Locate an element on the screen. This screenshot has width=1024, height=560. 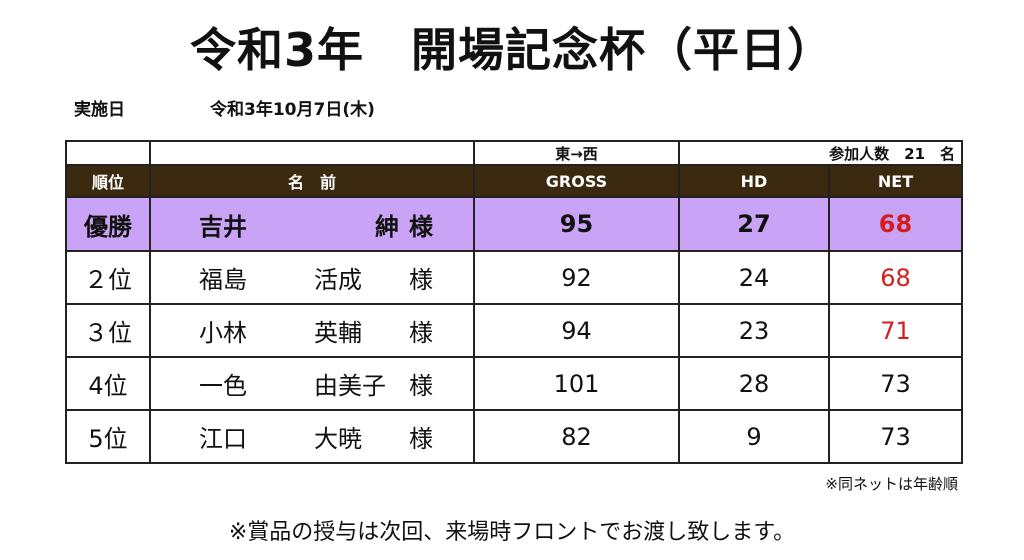
net-cell: 71 is located at coordinates (895, 330).